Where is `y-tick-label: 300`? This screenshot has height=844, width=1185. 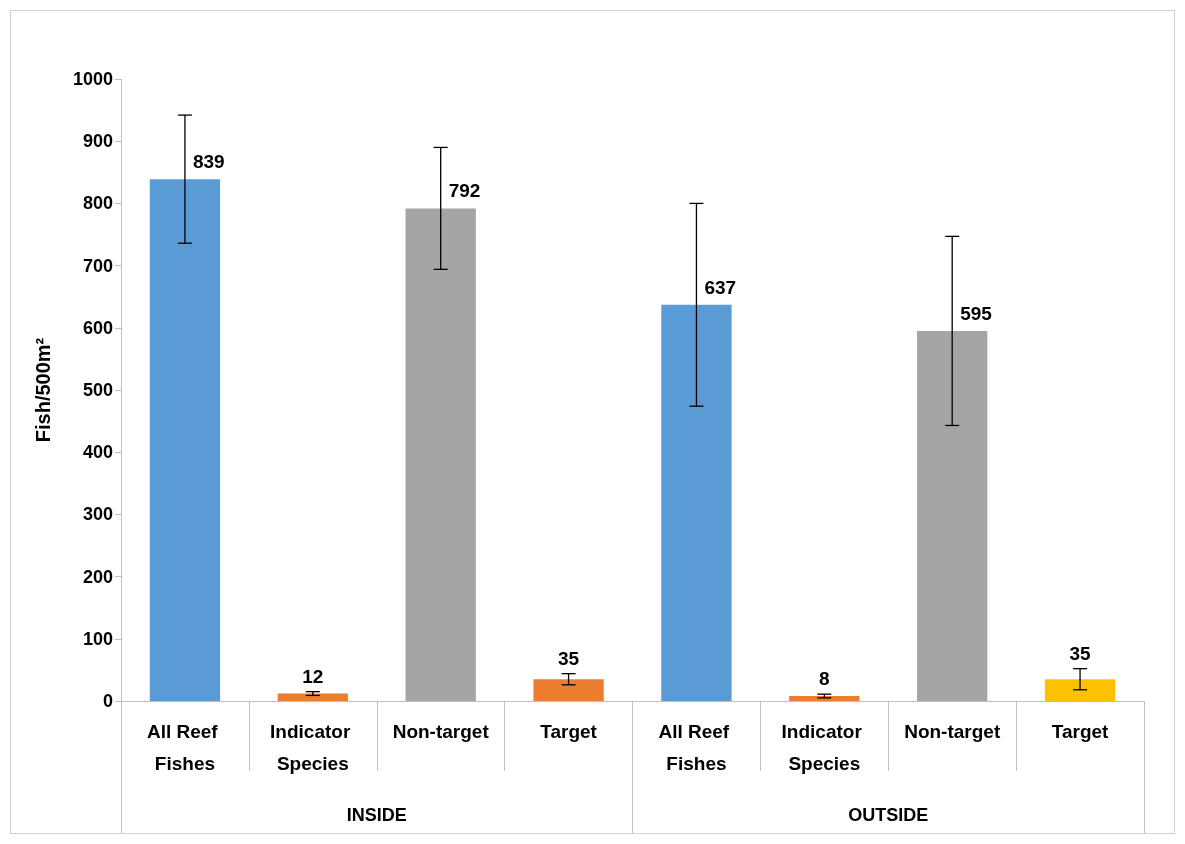
y-tick-label: 300 is located at coordinates (97, 514).